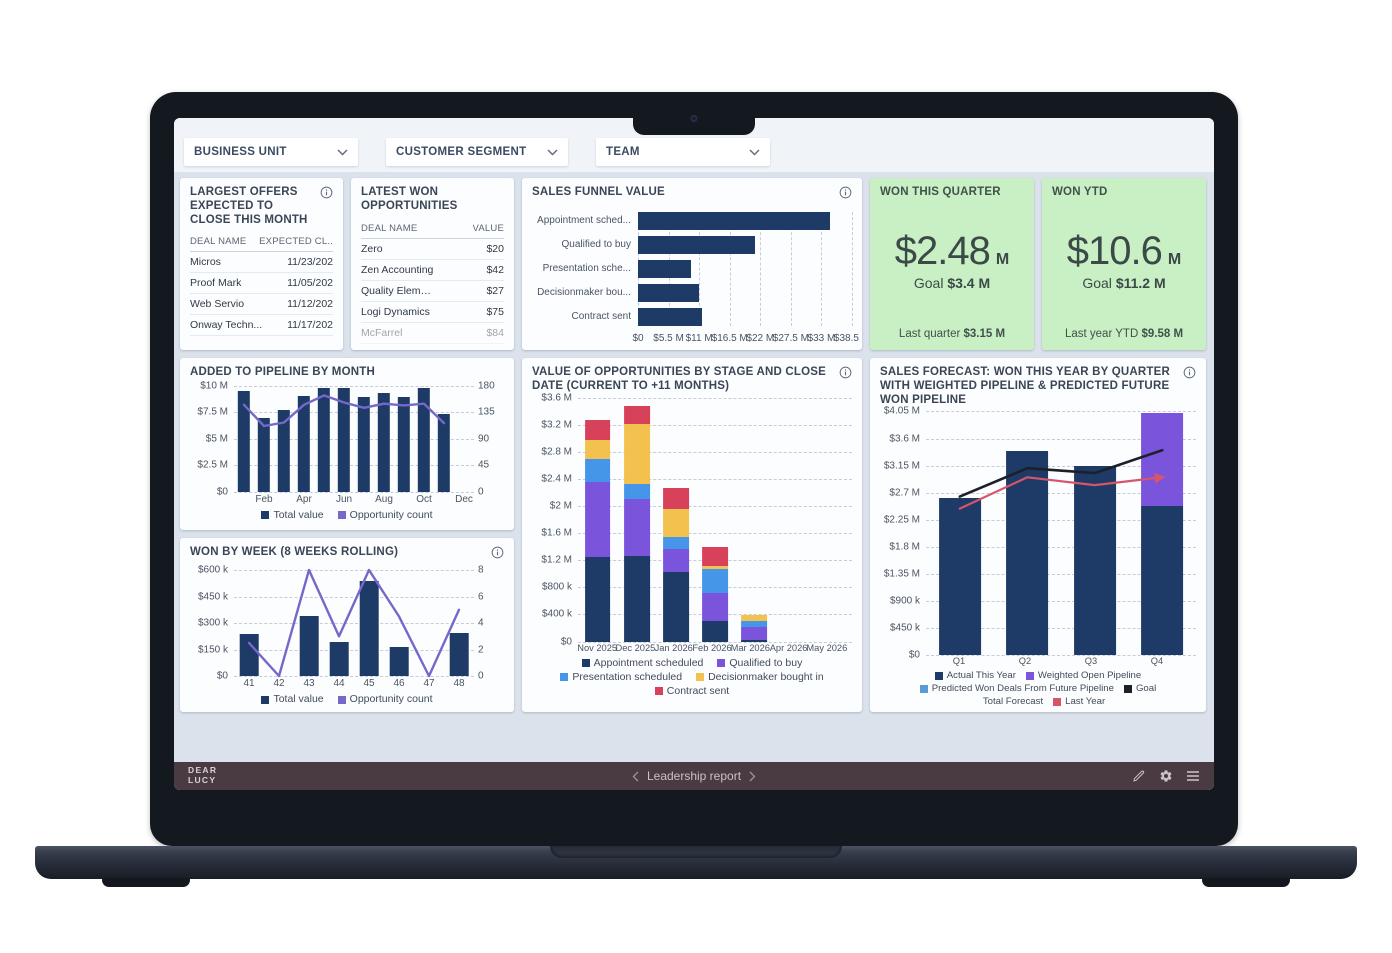  What do you see at coordinates (1079, 702) in the screenshot?
I see `legend-item: Last Year` at bounding box center [1079, 702].